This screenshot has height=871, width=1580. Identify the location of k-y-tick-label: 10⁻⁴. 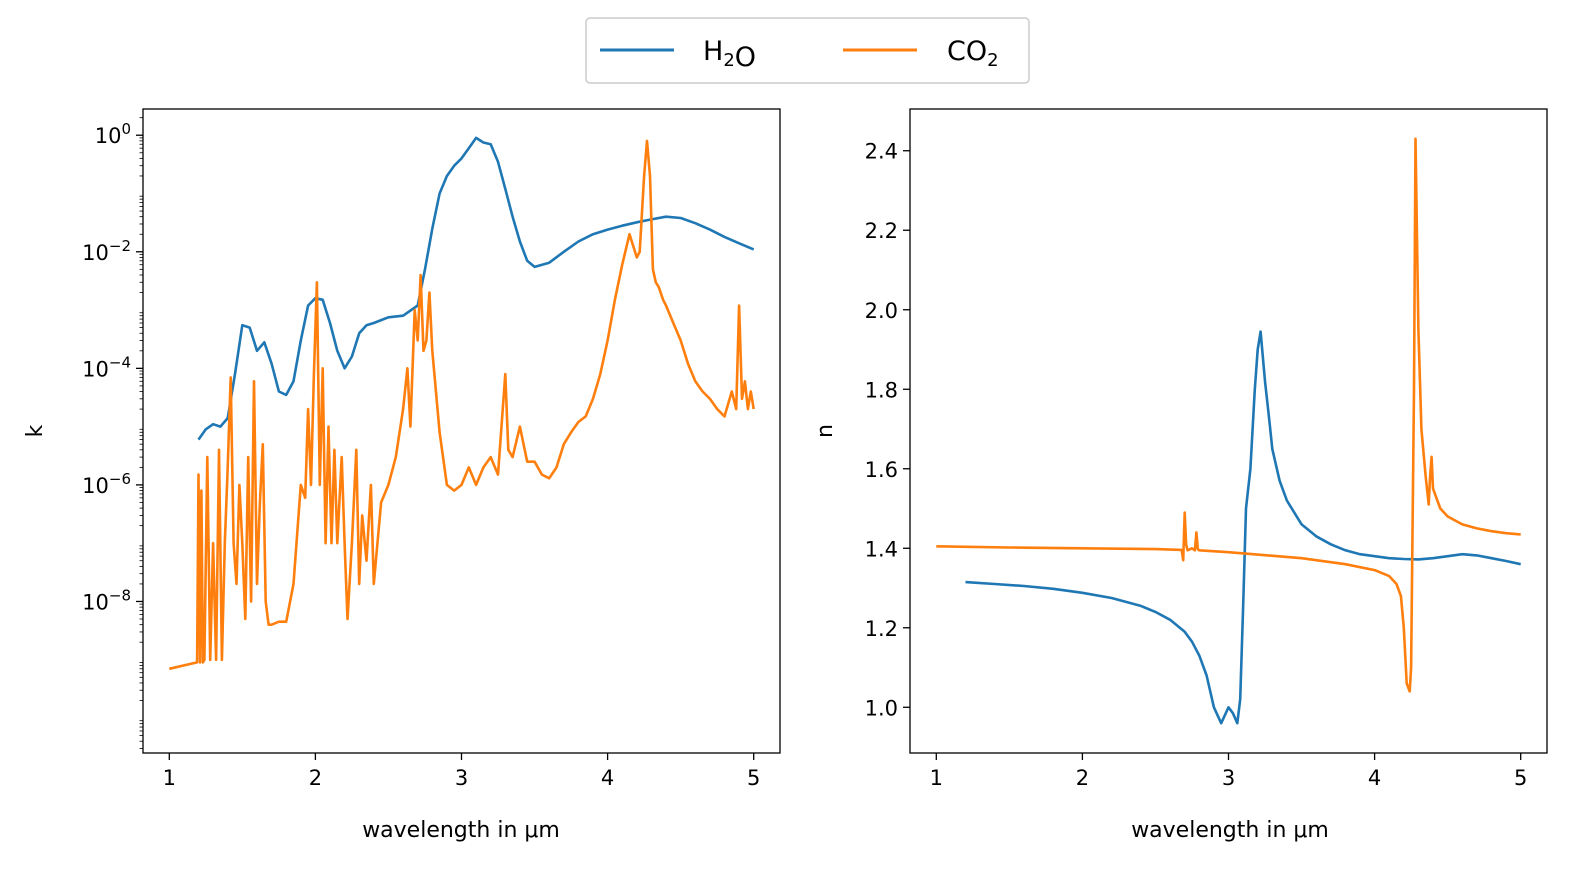
(106, 367).